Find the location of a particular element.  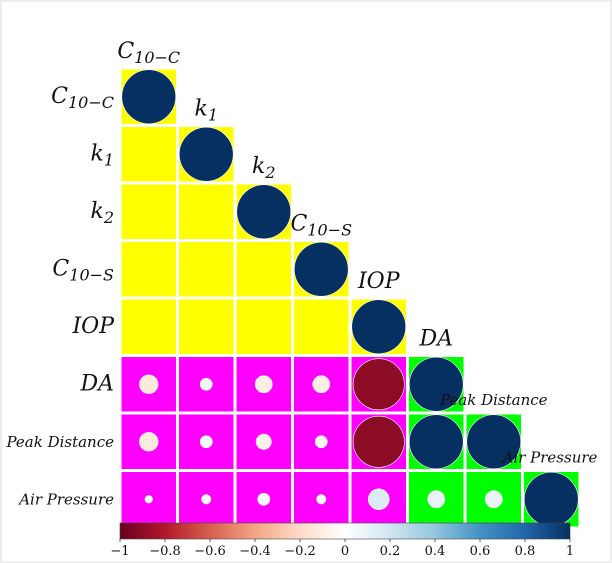

colorbar-tick-label: −0.8 is located at coordinates (165, 551).